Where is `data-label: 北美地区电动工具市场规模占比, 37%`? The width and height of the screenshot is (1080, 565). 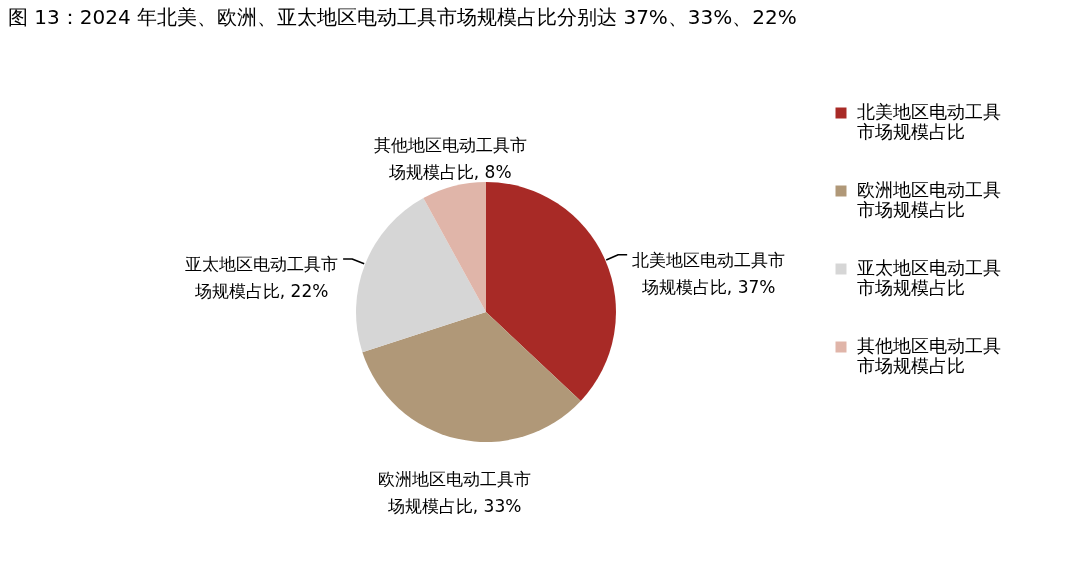 data-label: 北美地区电动工具市场规模占比, 37% is located at coordinates (709, 273).